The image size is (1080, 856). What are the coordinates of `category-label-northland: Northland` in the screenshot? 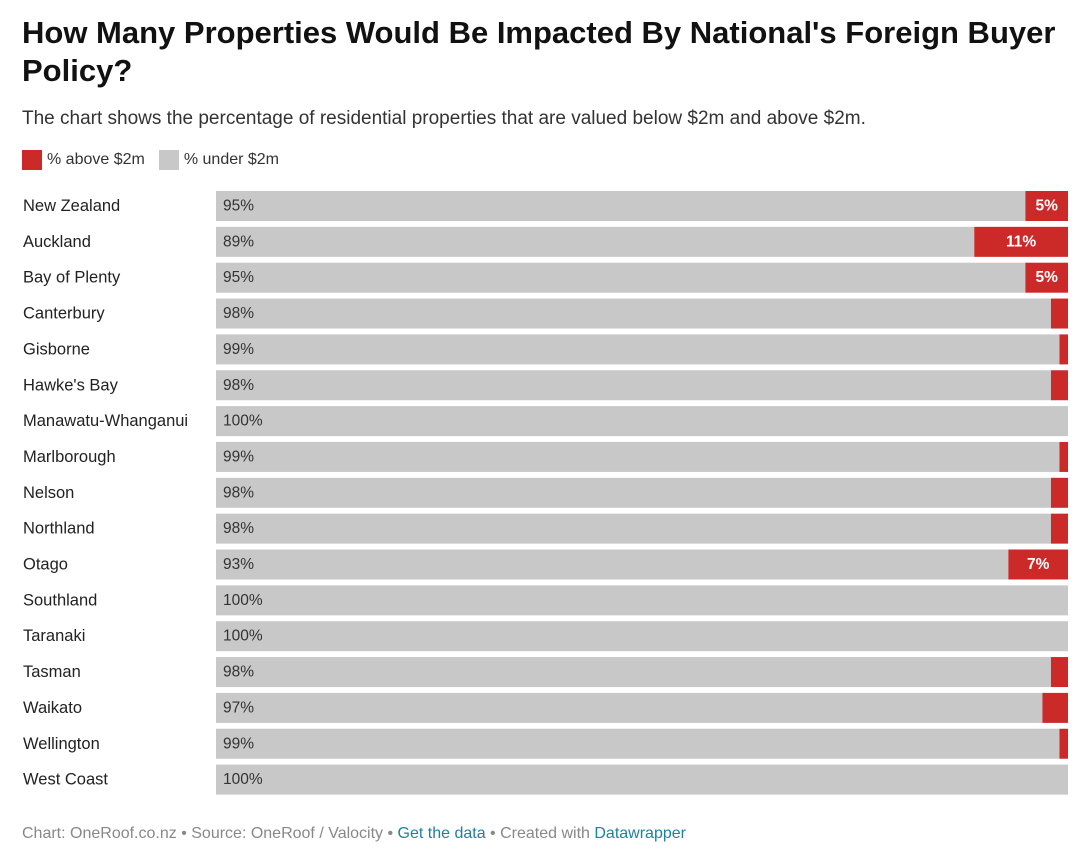 It's located at (59, 529).